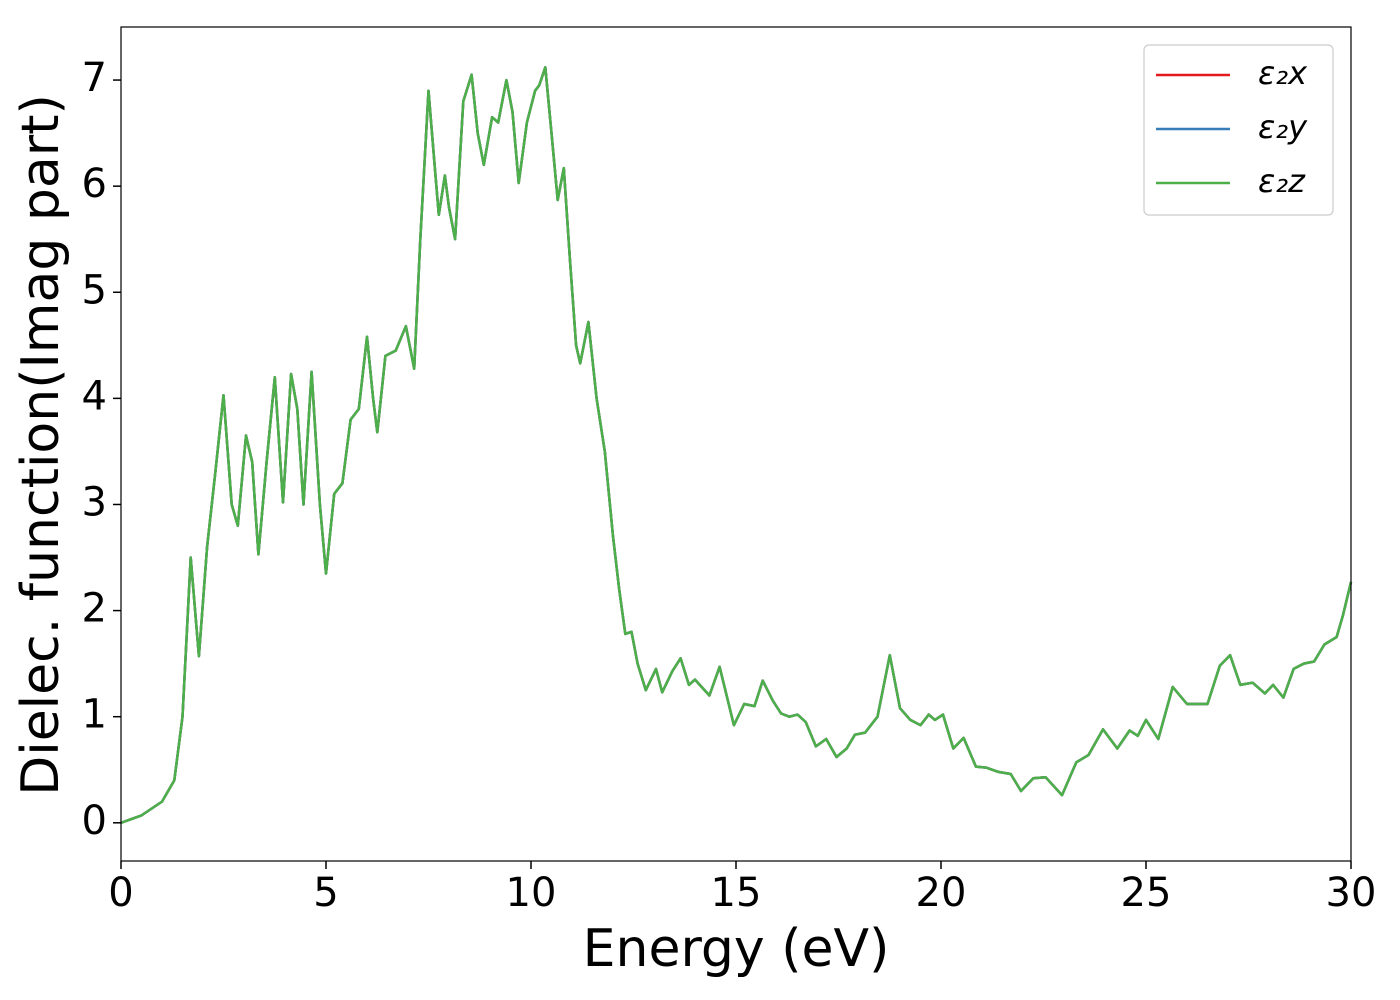 The image size is (1400, 1000). What do you see at coordinates (94, 502) in the screenshot?
I see `y-tick-label: 3` at bounding box center [94, 502].